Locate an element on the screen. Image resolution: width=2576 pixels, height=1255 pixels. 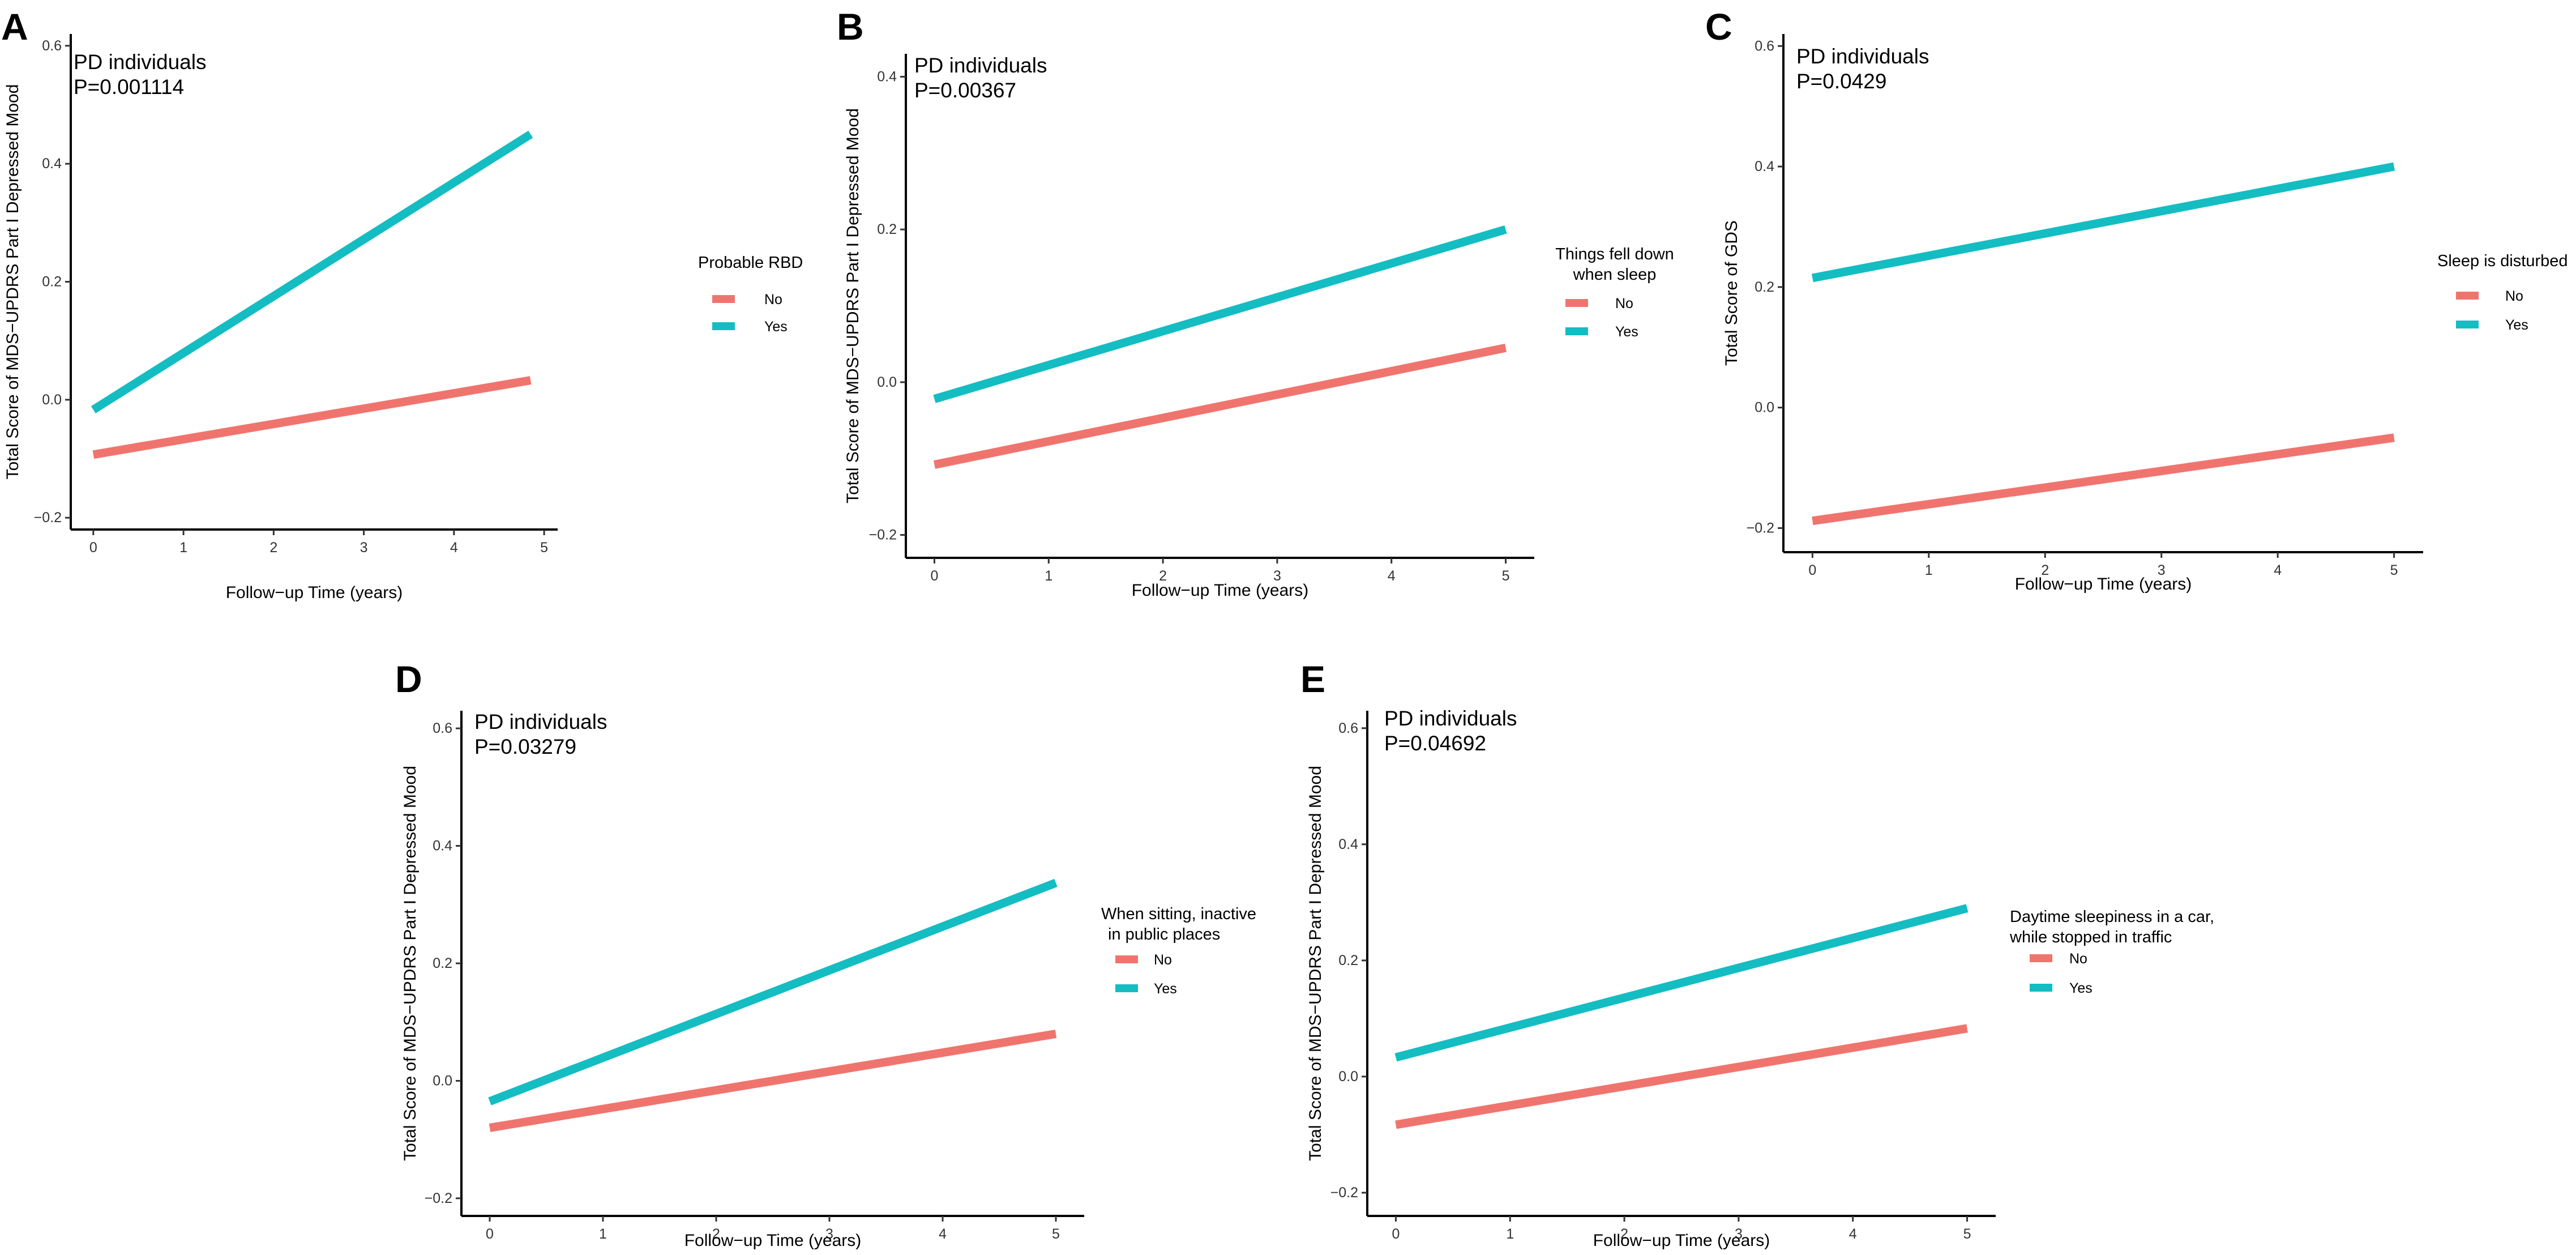
panel-letter-d: D is located at coordinates (408, 679).